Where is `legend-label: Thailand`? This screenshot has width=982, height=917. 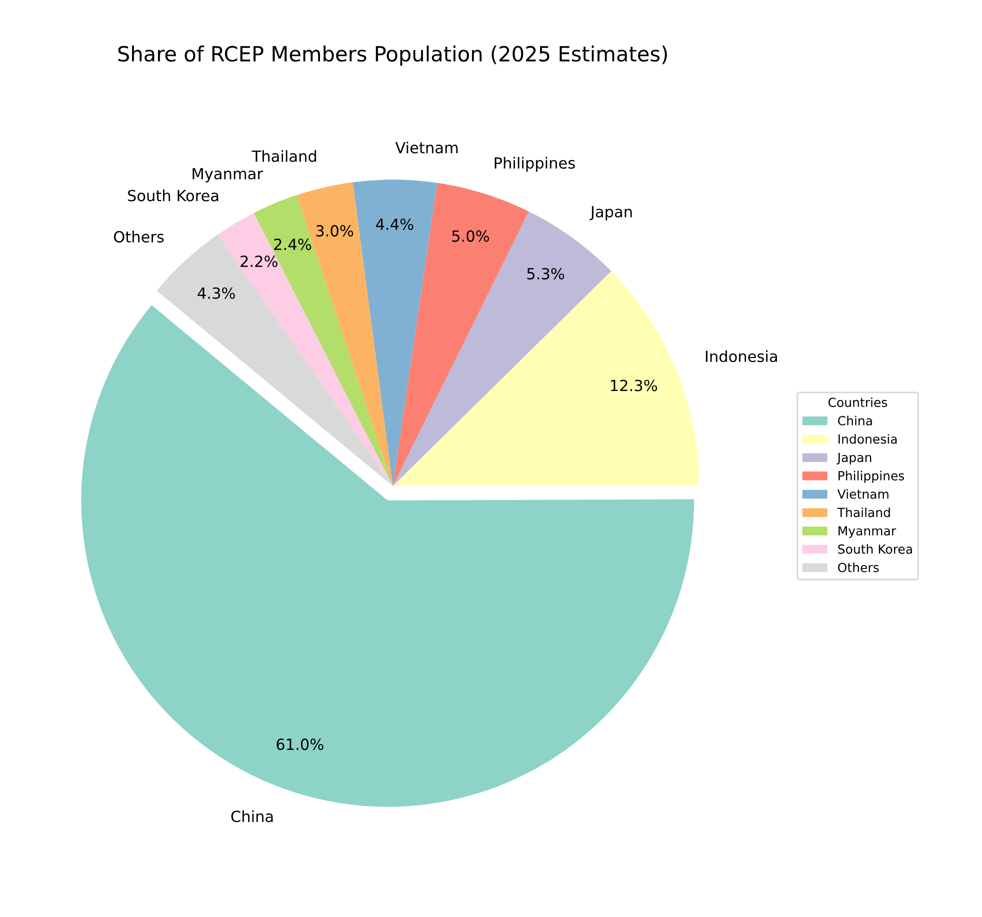 legend-label: Thailand is located at coordinates (863, 512).